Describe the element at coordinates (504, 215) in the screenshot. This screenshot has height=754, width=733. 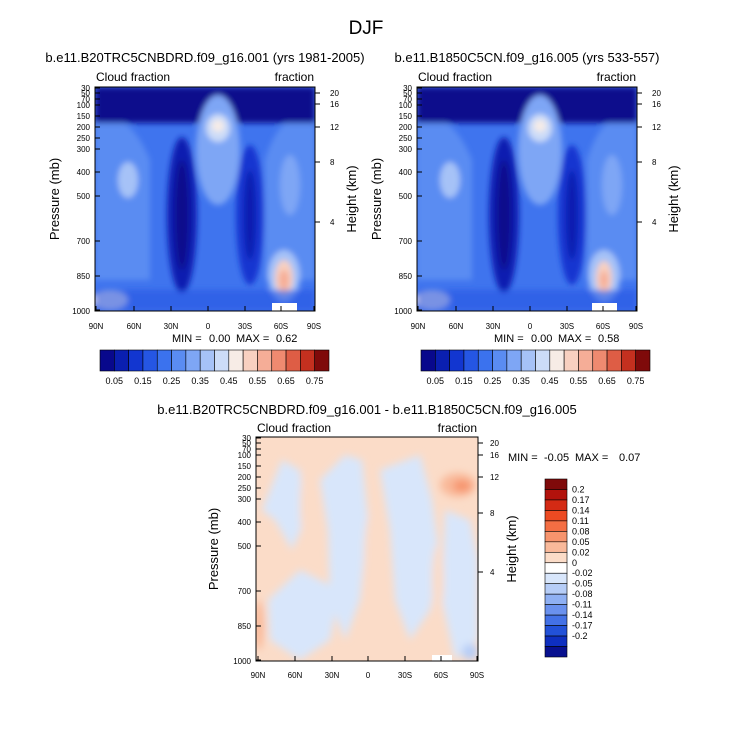
I see `field-subtropic-core-n` at that location.